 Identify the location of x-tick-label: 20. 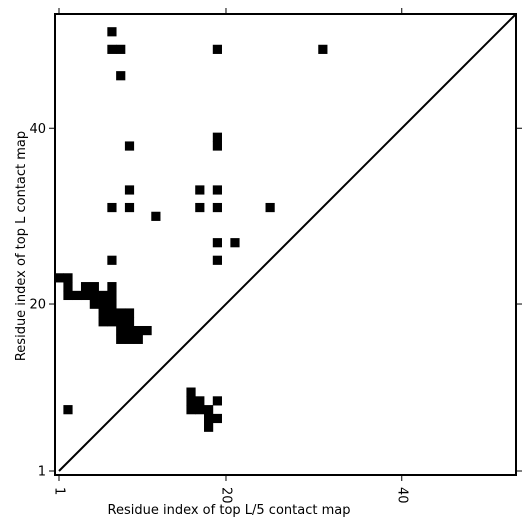
(225, 495).